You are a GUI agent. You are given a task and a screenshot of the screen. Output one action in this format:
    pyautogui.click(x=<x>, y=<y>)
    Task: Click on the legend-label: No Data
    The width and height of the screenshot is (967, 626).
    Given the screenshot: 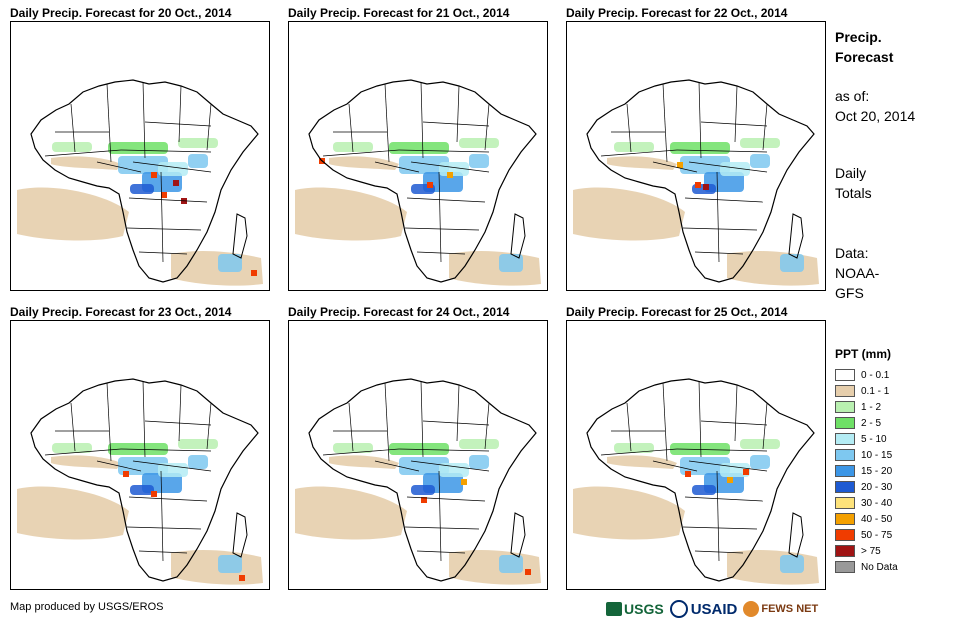 What is the action you would take?
    pyautogui.click(x=879, y=567)
    